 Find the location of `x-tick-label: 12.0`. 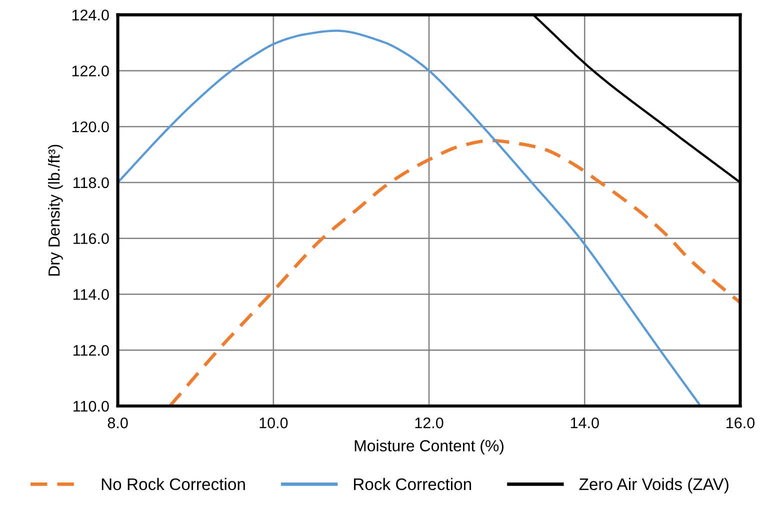

x-tick-label: 12.0 is located at coordinates (429, 423).